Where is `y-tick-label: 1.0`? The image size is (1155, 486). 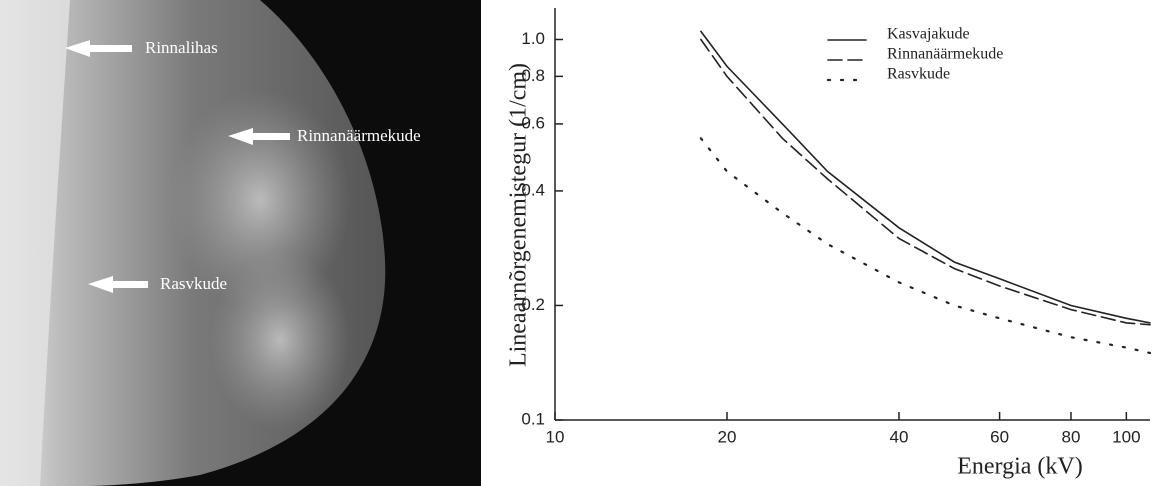 y-tick-label: 1.0 is located at coordinates (533, 38).